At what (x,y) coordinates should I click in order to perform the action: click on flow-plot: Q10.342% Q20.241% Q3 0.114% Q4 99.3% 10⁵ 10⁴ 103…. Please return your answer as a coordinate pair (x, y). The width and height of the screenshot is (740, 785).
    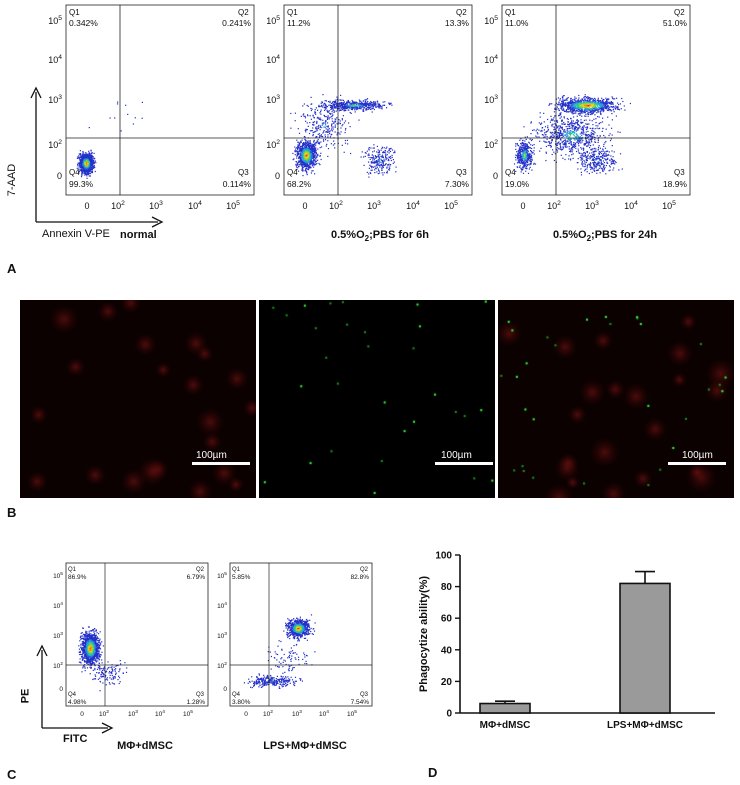
    Looking at the image, I should click on (151, 107).